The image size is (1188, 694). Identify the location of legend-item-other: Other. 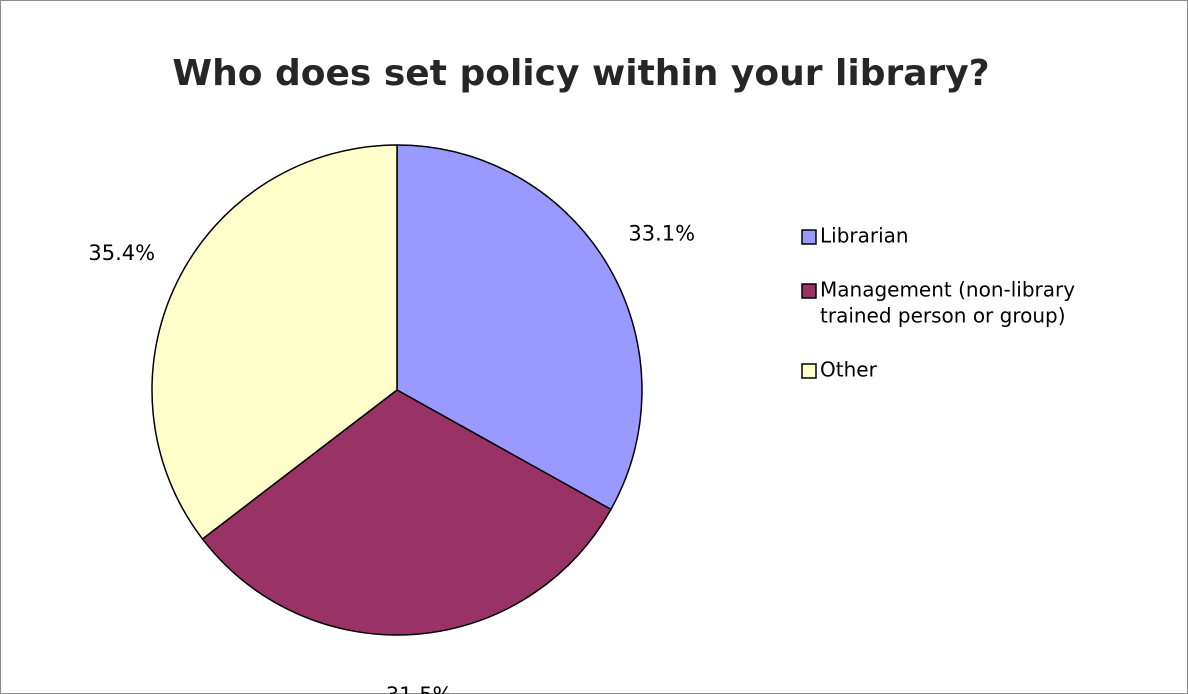
(839, 370).